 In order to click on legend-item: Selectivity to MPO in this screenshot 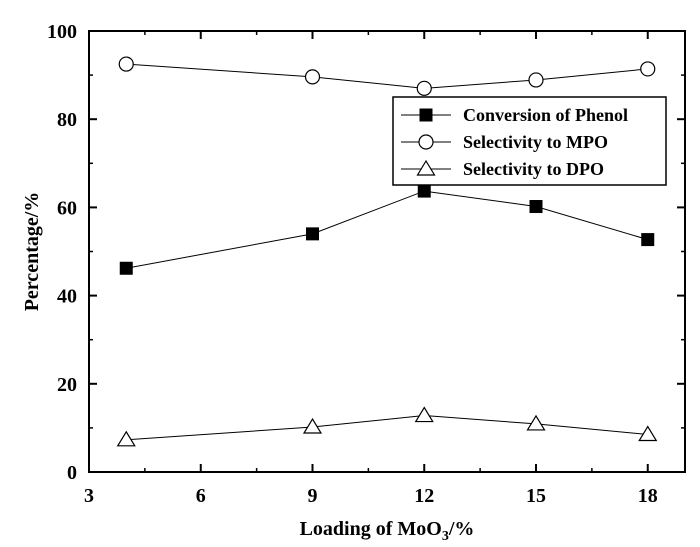, I will do `click(504, 142)`.